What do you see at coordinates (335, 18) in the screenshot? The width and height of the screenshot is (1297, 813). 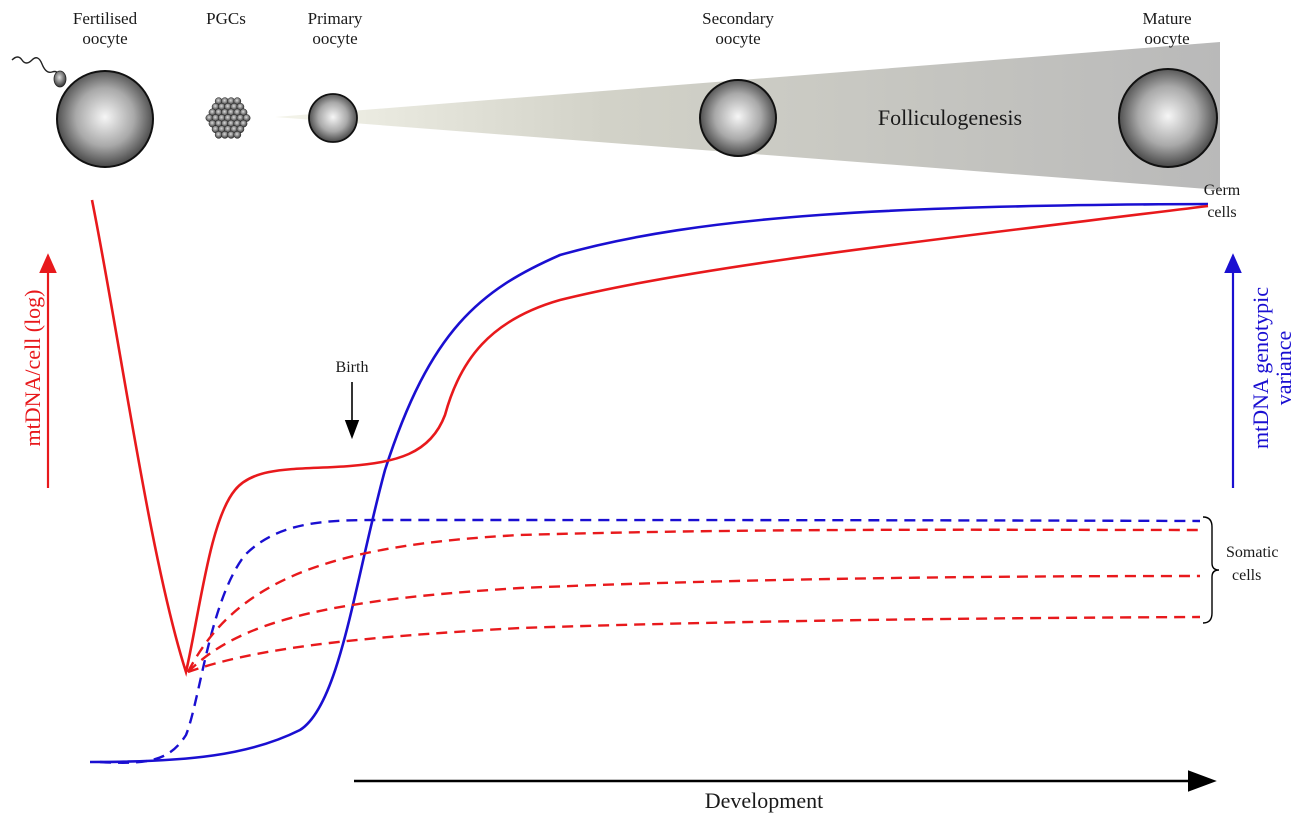 I see `stage-label-primary: Primary` at bounding box center [335, 18].